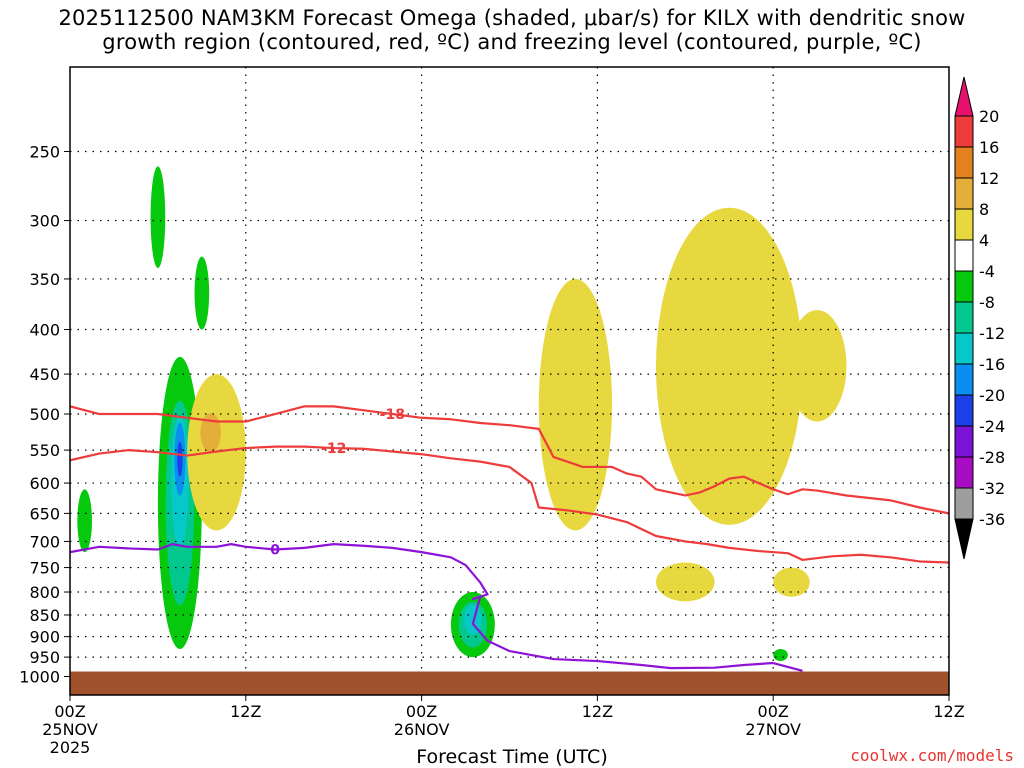  I want to click on colorbar-label-10: -24, so click(992, 426).